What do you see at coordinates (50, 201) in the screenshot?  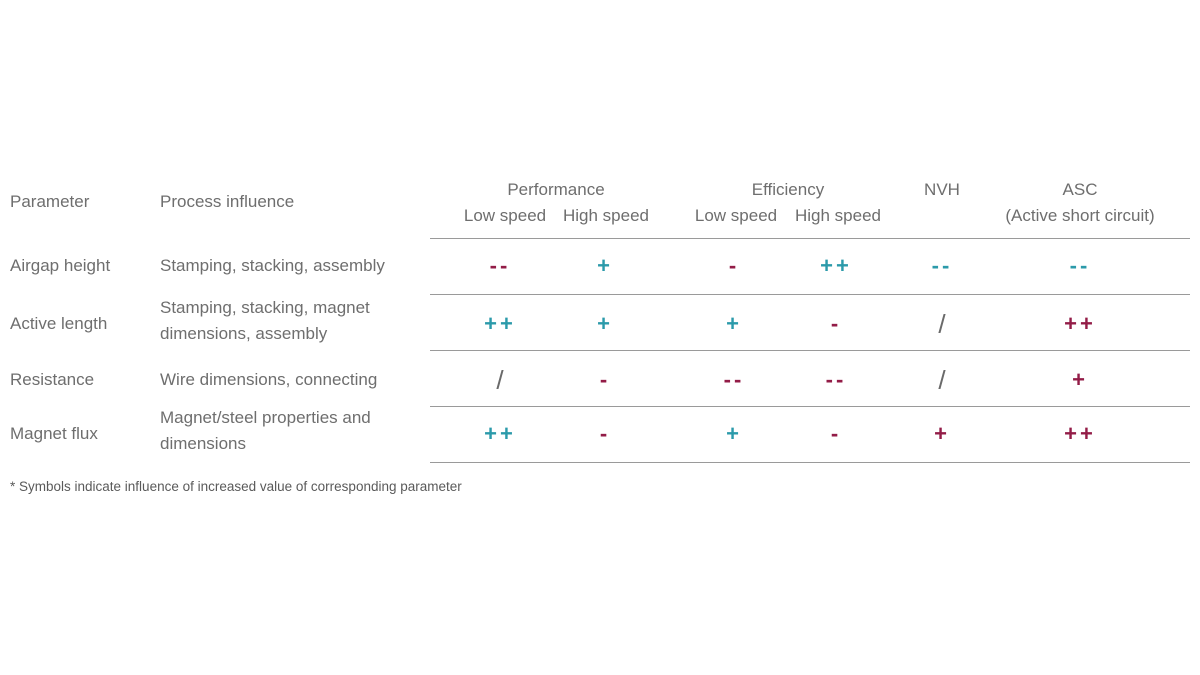 I see `header-parameter: Parameter` at bounding box center [50, 201].